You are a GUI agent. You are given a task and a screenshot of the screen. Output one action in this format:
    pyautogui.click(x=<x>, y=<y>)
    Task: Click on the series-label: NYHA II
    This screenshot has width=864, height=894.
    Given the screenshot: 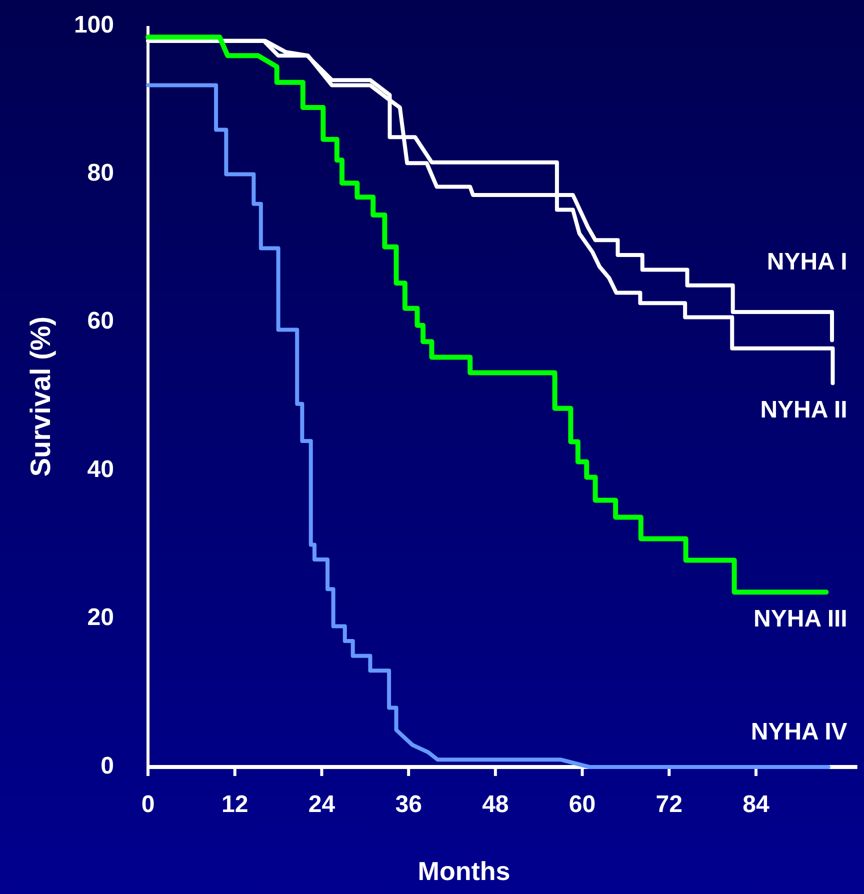 What is the action you would take?
    pyautogui.click(x=804, y=410)
    